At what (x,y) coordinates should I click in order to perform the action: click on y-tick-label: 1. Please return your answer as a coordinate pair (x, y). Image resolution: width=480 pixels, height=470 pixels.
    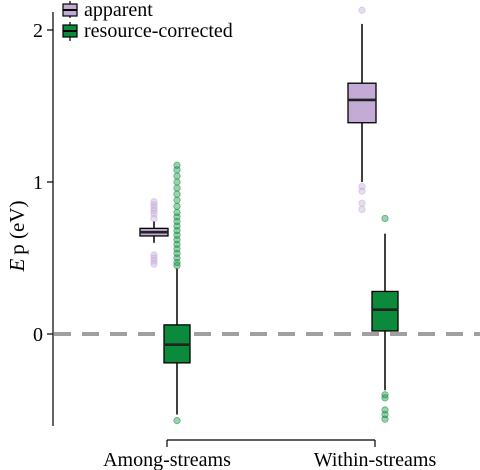
    Looking at the image, I should click on (38, 183).